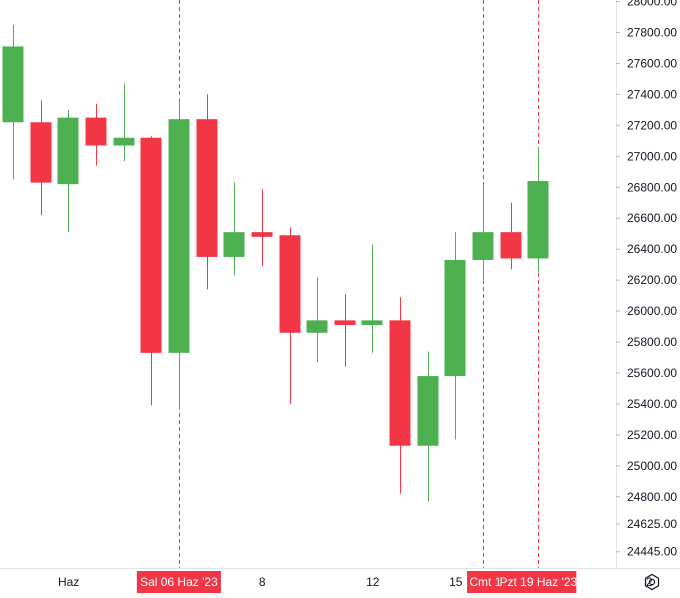  I want to click on settings-icon, so click(652, 582).